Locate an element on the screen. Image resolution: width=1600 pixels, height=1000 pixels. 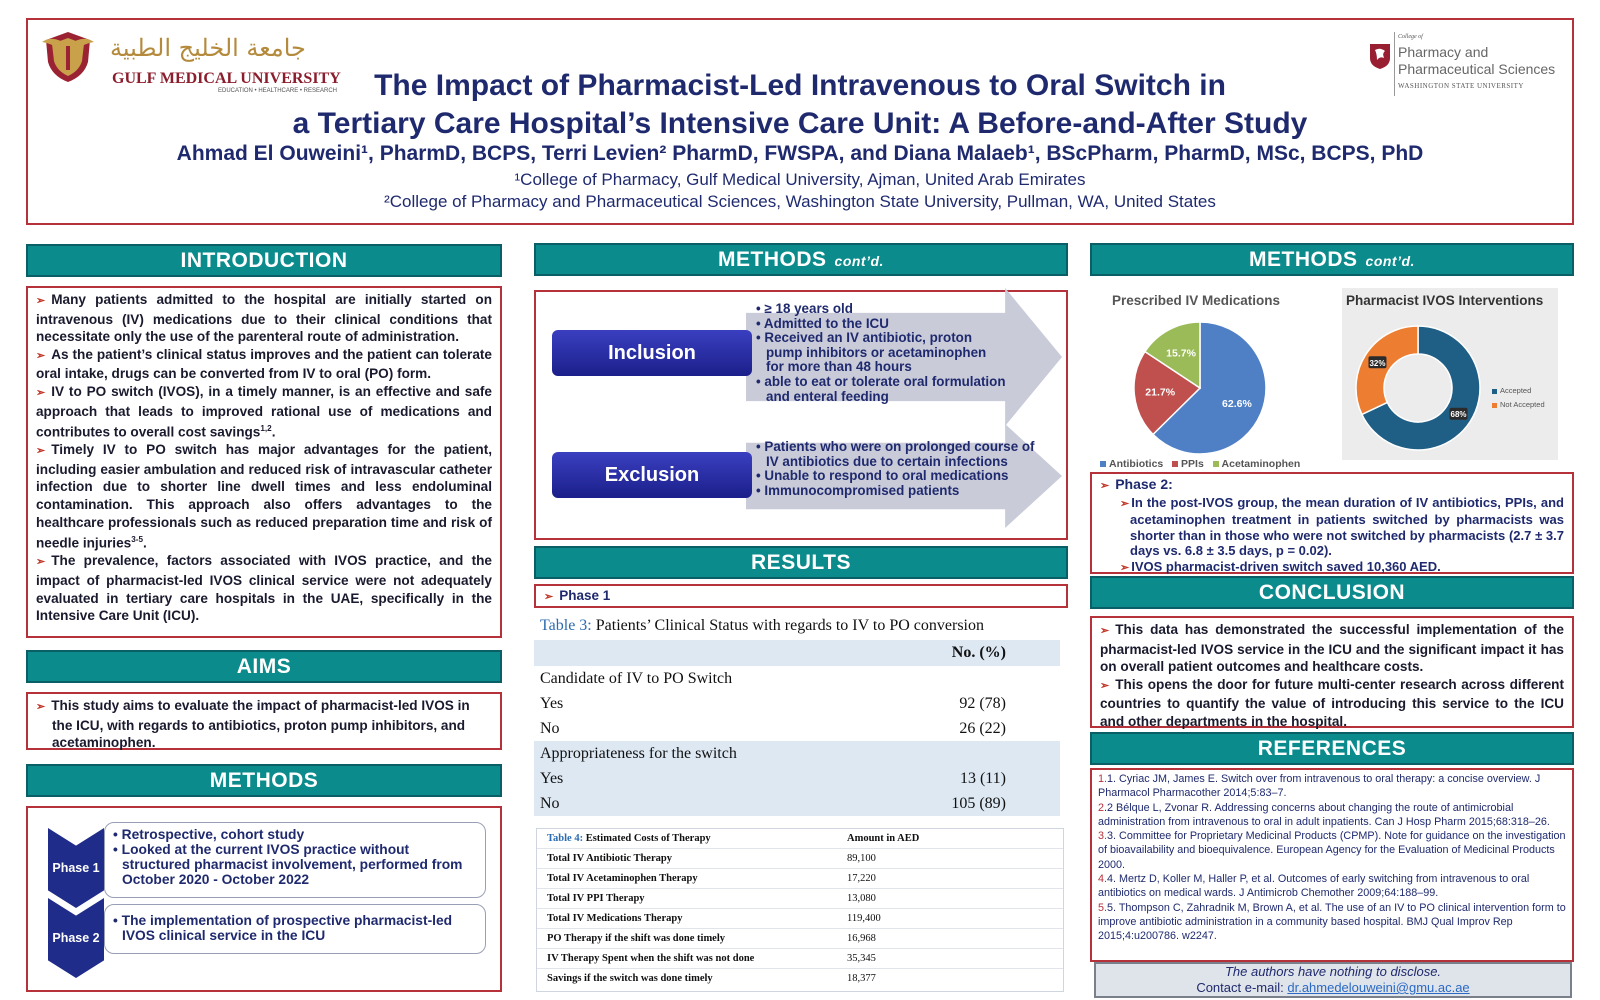
data-label: 62.6% is located at coordinates (1237, 404).